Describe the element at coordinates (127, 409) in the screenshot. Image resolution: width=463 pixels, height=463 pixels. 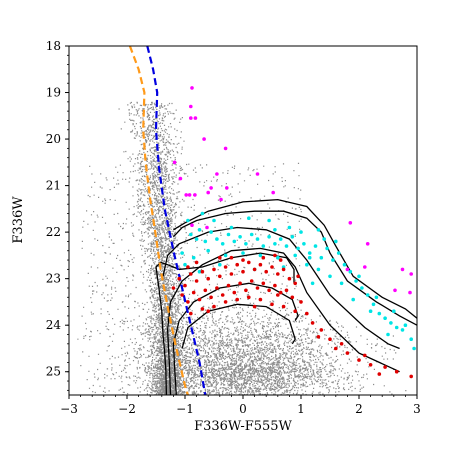
I see `x-tick-label: −2` at that location.